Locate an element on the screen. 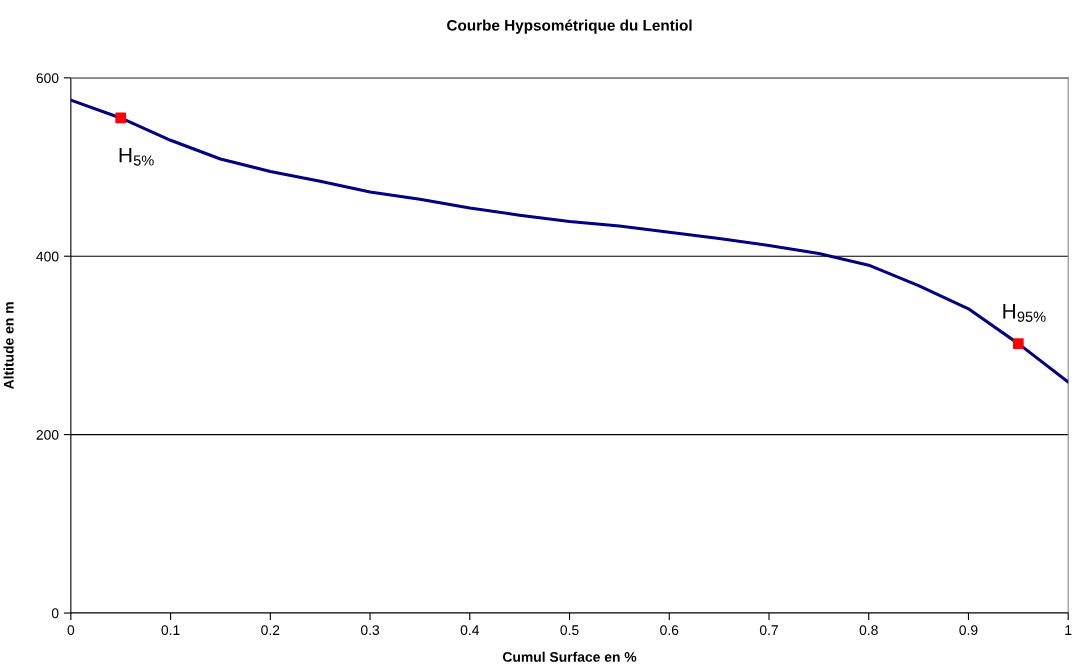 This screenshot has width=1090, height=671. y-tick-label: 600 is located at coordinates (47, 78).